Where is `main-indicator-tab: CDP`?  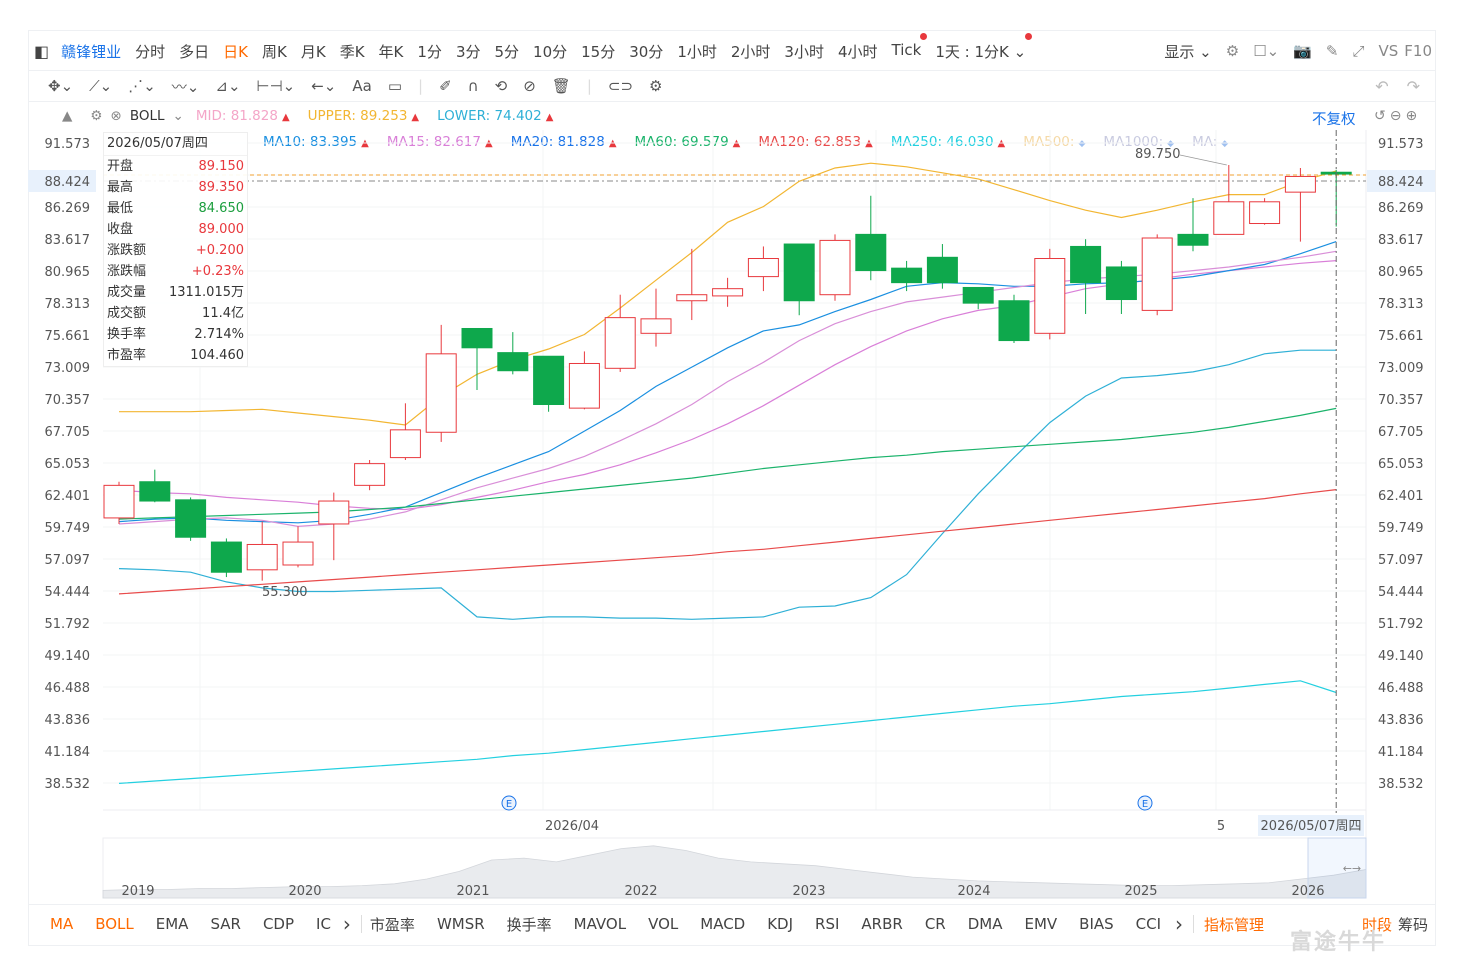
main-indicator-tab: CDP is located at coordinates (278, 924).